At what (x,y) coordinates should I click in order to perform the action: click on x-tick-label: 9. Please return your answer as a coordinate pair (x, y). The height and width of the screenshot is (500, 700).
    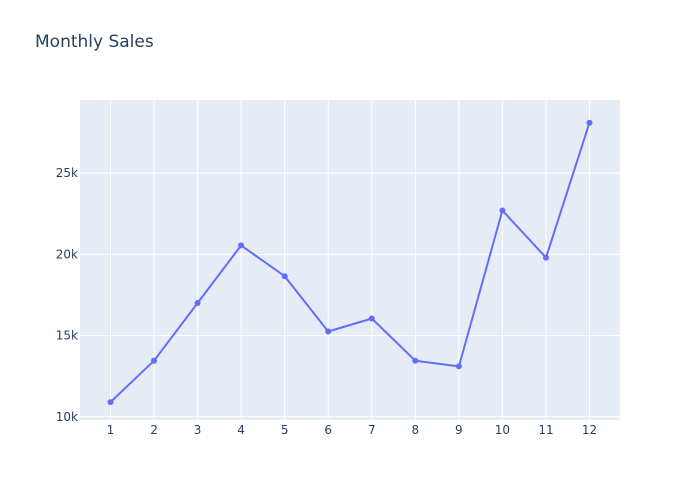
    Looking at the image, I should click on (459, 430).